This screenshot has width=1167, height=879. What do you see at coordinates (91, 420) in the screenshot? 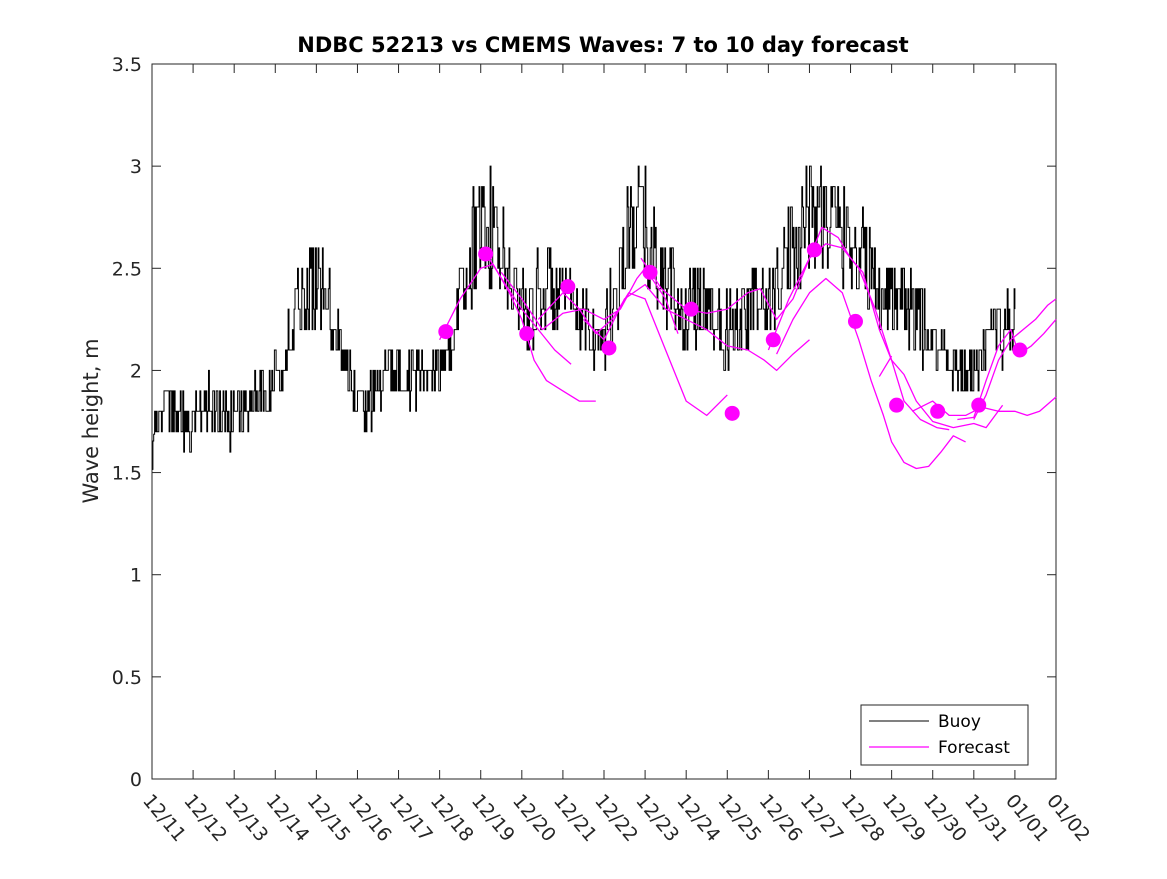
I see `y-axis-label: Wave height, m` at bounding box center [91, 420].